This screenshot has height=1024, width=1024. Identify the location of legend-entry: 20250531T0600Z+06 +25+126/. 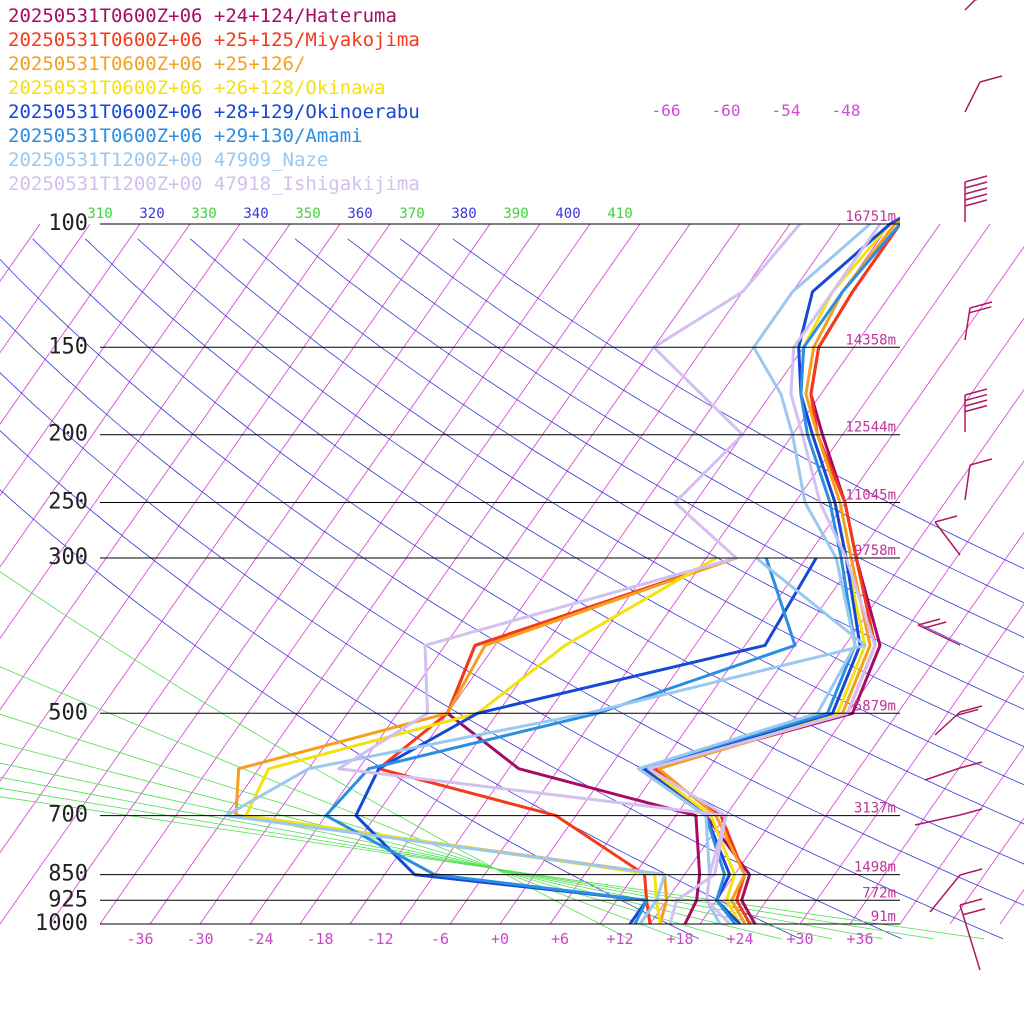
(157, 64).